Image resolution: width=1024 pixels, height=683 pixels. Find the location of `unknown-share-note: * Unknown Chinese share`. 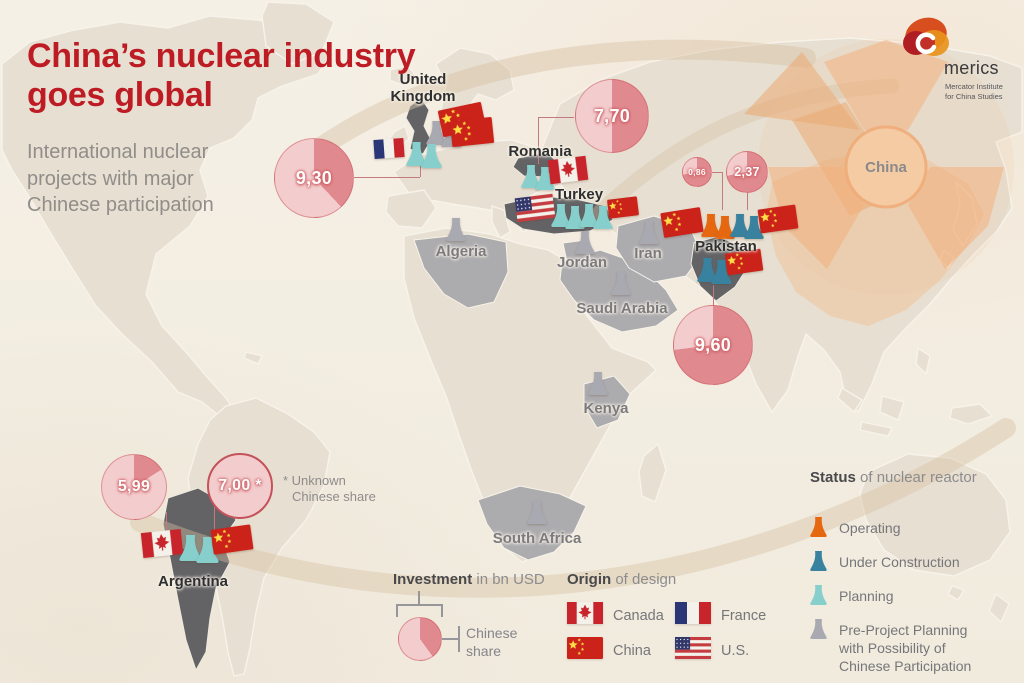

unknown-share-note: * Unknown Chinese share is located at coordinates (329, 489).